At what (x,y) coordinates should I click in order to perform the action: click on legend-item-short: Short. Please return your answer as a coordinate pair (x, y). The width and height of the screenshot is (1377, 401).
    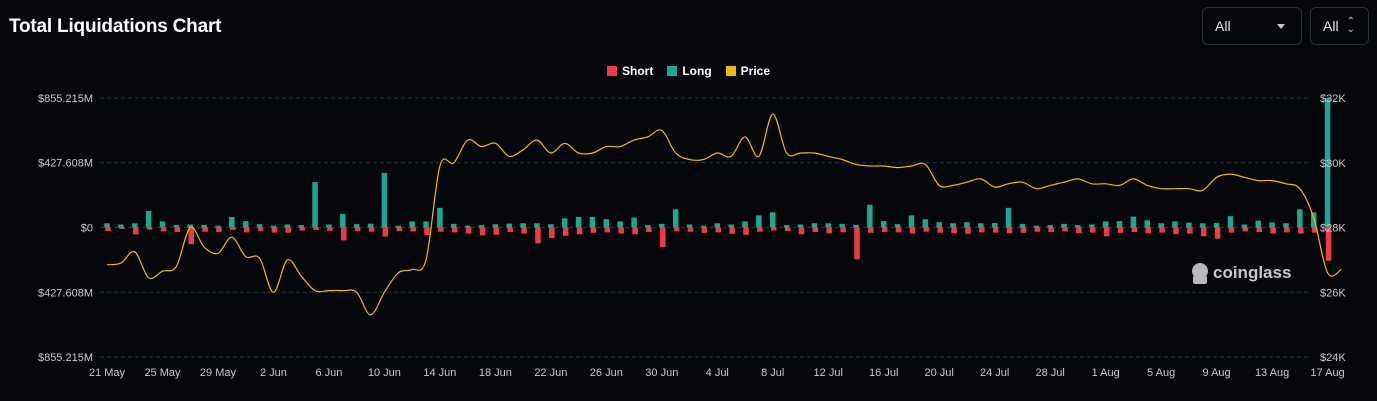
    Looking at the image, I should click on (629, 71).